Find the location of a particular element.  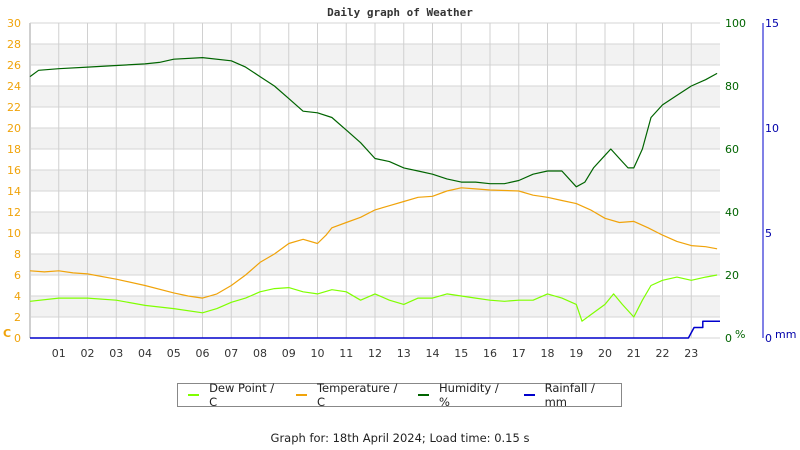

temperature-tick: 24 is located at coordinates (14, 86).